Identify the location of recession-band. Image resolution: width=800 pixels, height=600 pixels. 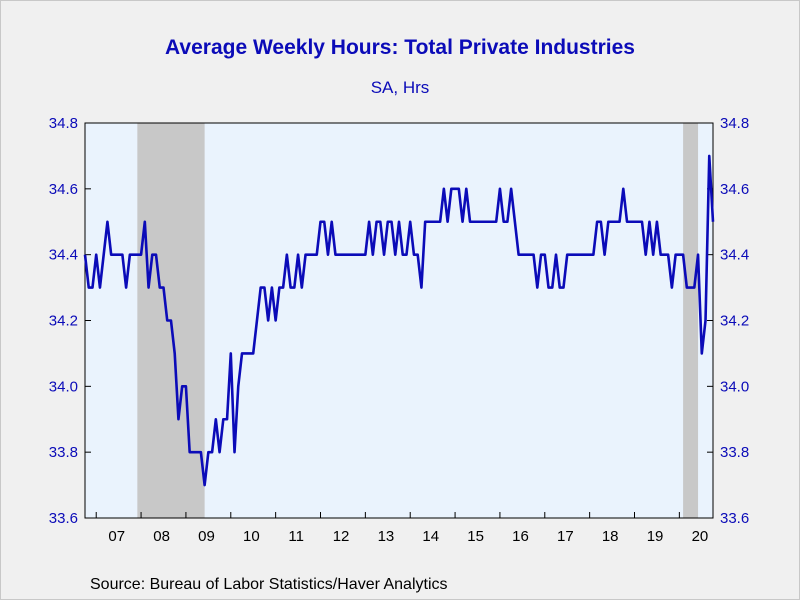
(691, 320).